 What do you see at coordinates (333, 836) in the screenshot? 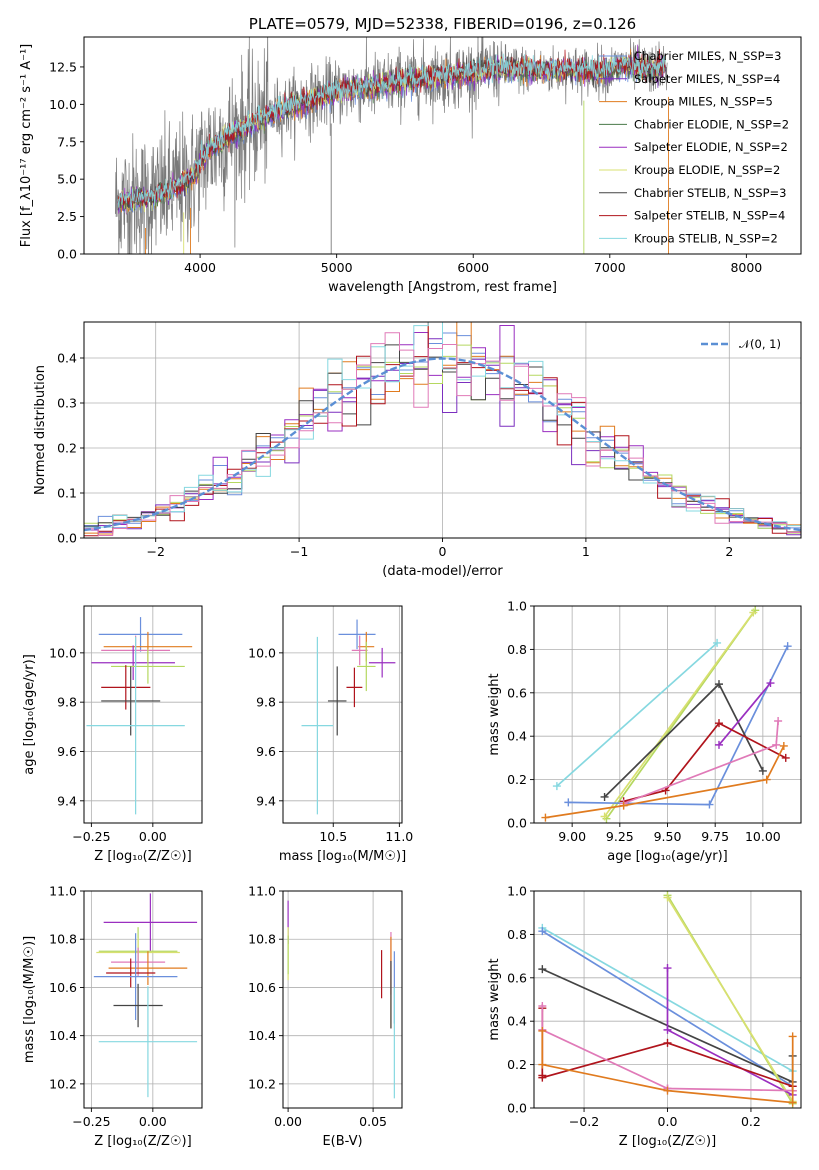
I see `age_vs_mass-xtick-label: 10.5` at bounding box center [333, 836].